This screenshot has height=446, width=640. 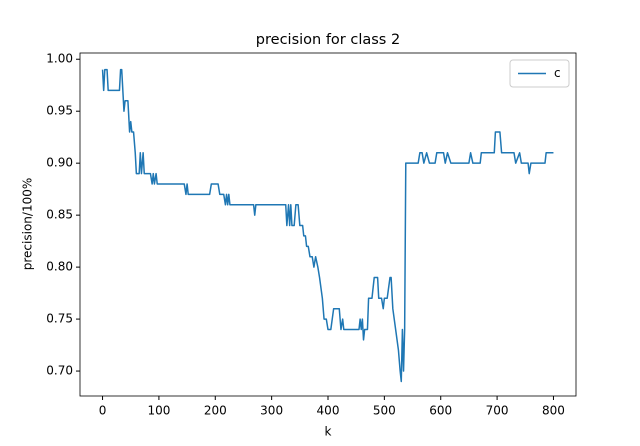 I want to click on x-tick-label: 300, so click(x=271, y=411).